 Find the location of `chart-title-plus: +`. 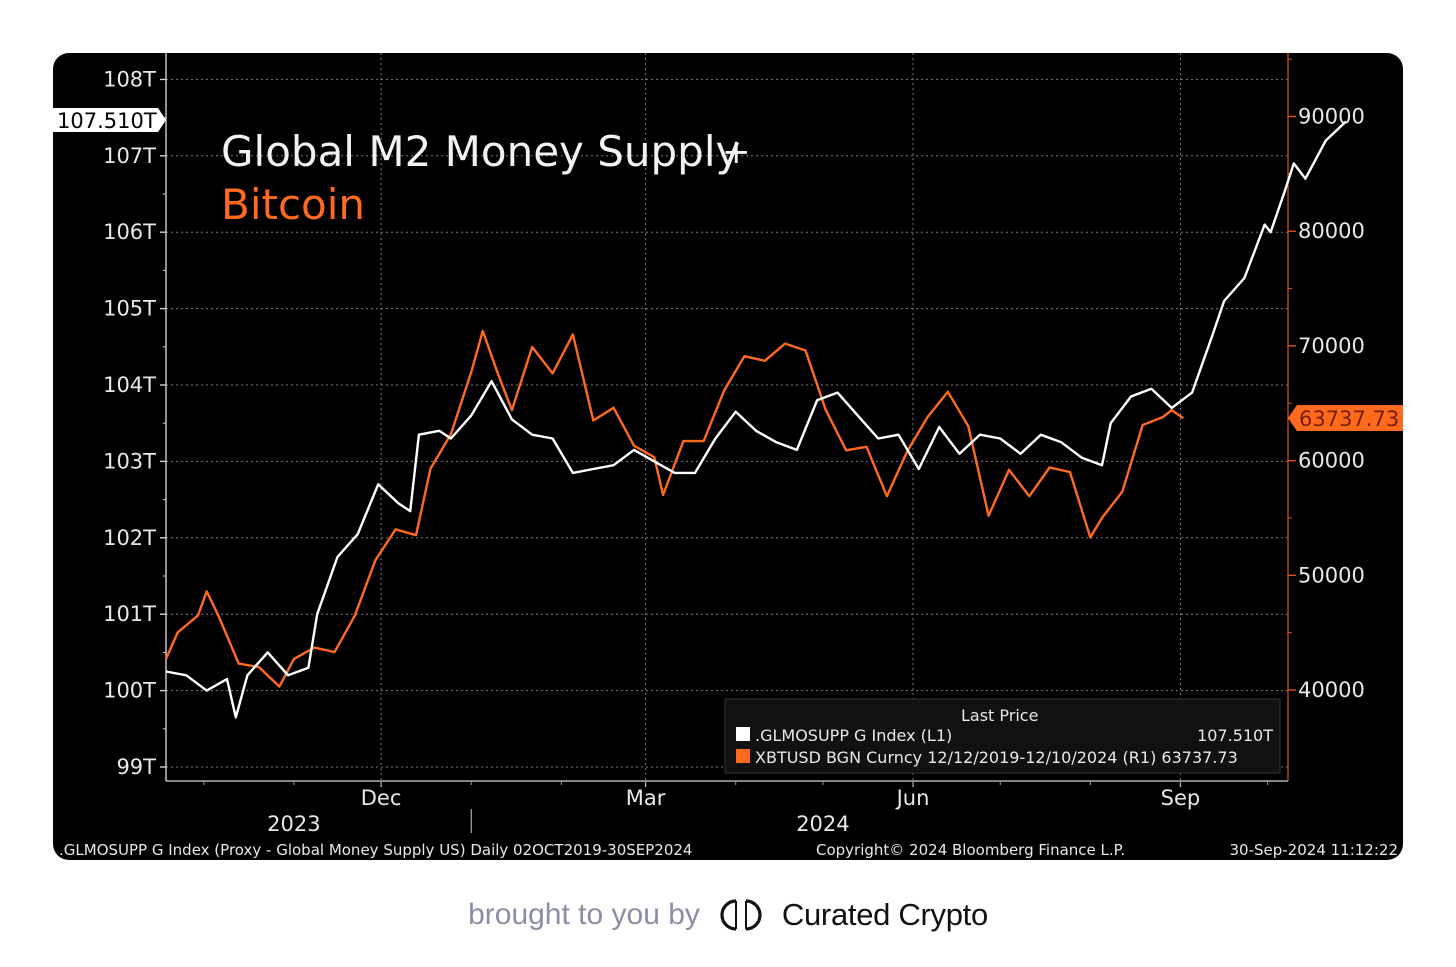

chart-title-plus: + is located at coordinates (736, 152).